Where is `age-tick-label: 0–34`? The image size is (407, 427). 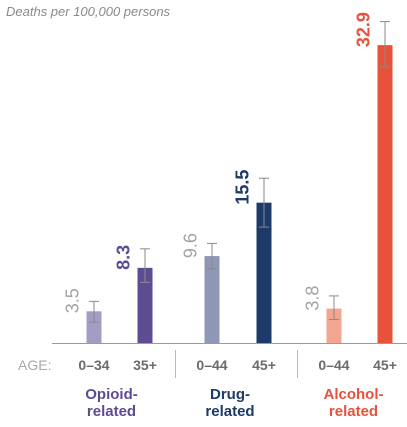 age-tick-label: 0–34 is located at coordinates (93, 365).